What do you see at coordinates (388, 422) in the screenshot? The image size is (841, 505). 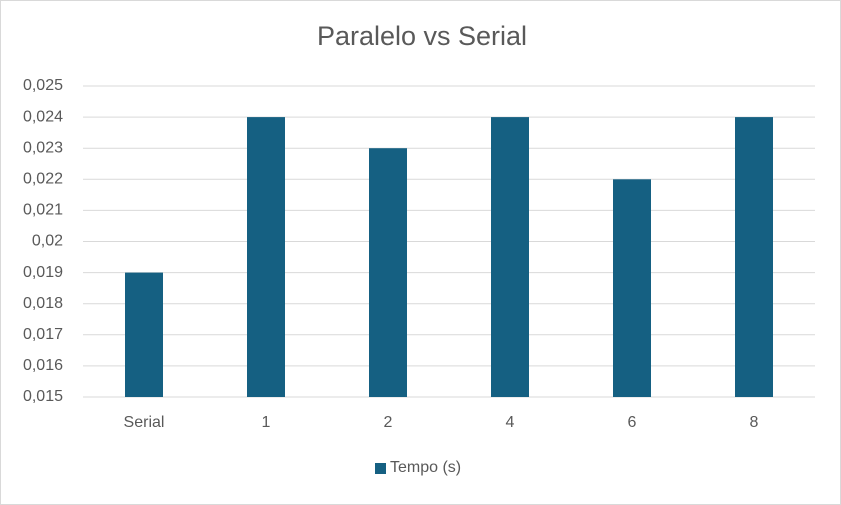 I see `x-tick-label: 2` at bounding box center [388, 422].